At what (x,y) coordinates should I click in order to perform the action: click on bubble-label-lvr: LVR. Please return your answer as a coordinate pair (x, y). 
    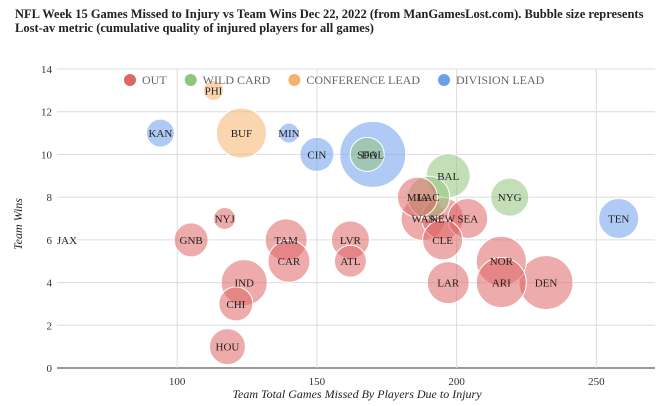
    Looking at the image, I should click on (351, 241).